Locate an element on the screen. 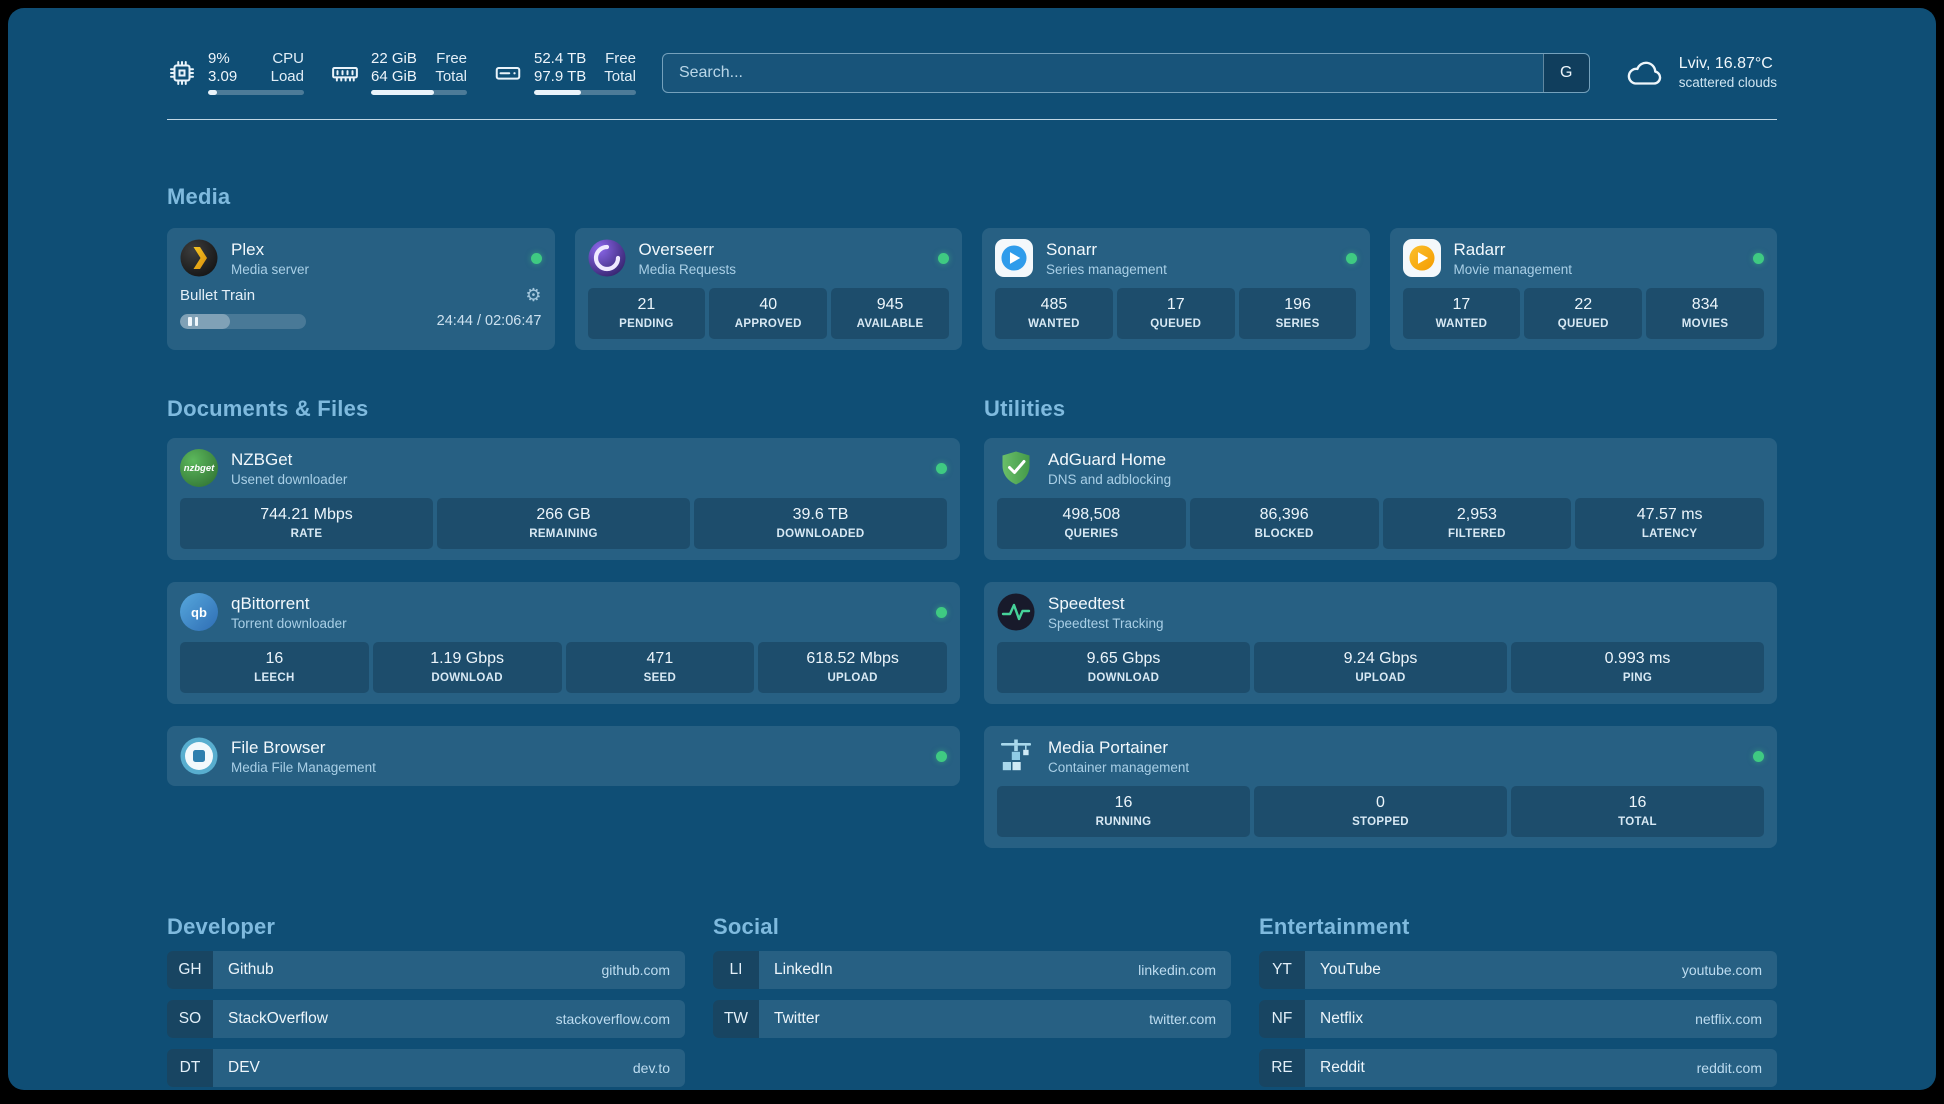 Image resolution: width=1944 pixels, height=1104 pixels. stat-value: 0 is located at coordinates (1380, 802).